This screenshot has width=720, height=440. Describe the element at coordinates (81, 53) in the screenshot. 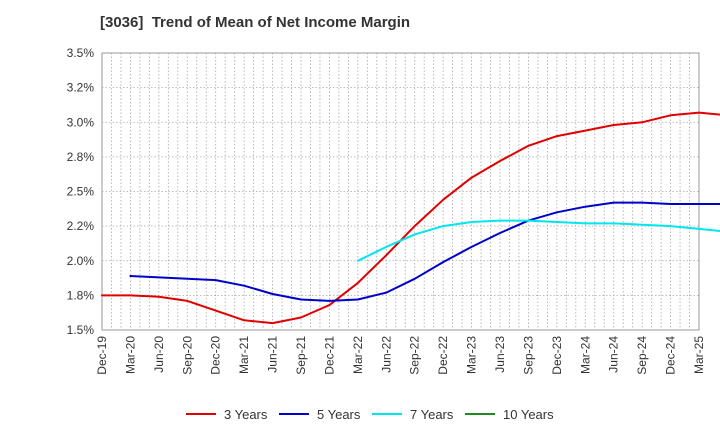

I see `y-tick-label: 3.5%` at that location.